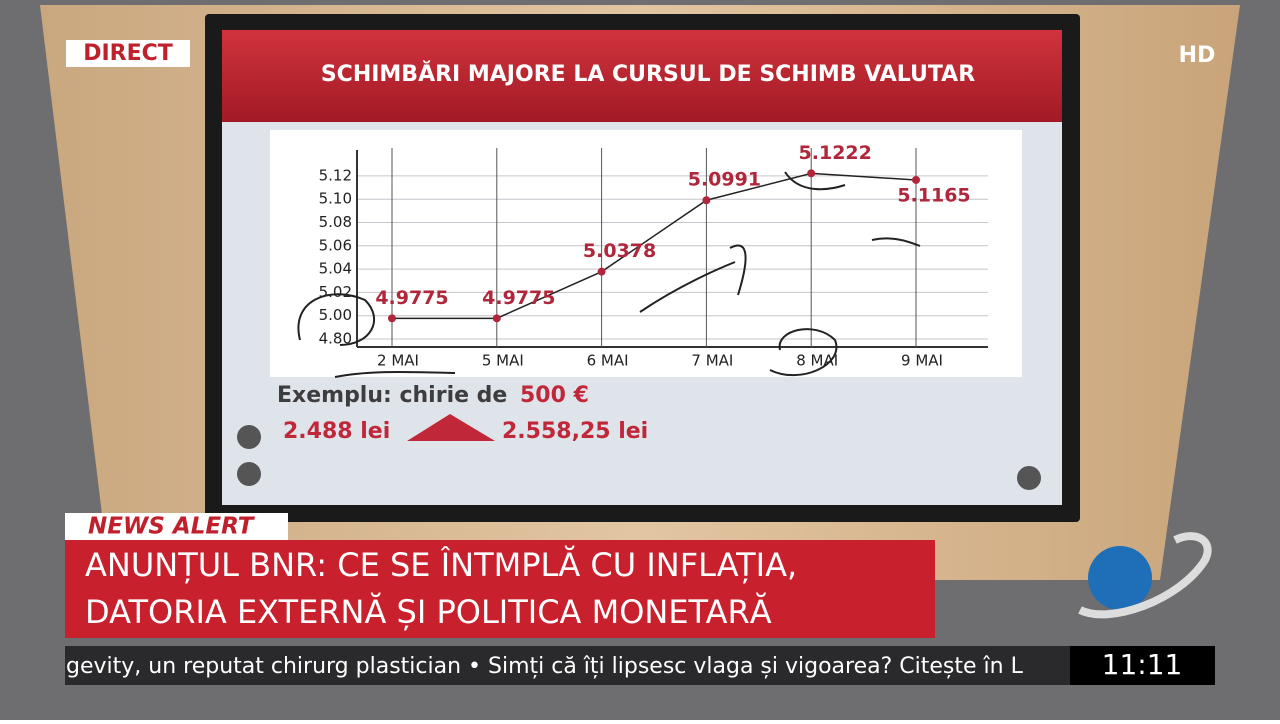 This screenshot has height=724, width=1280. I want to click on data-label: 5.0378, so click(619, 251).